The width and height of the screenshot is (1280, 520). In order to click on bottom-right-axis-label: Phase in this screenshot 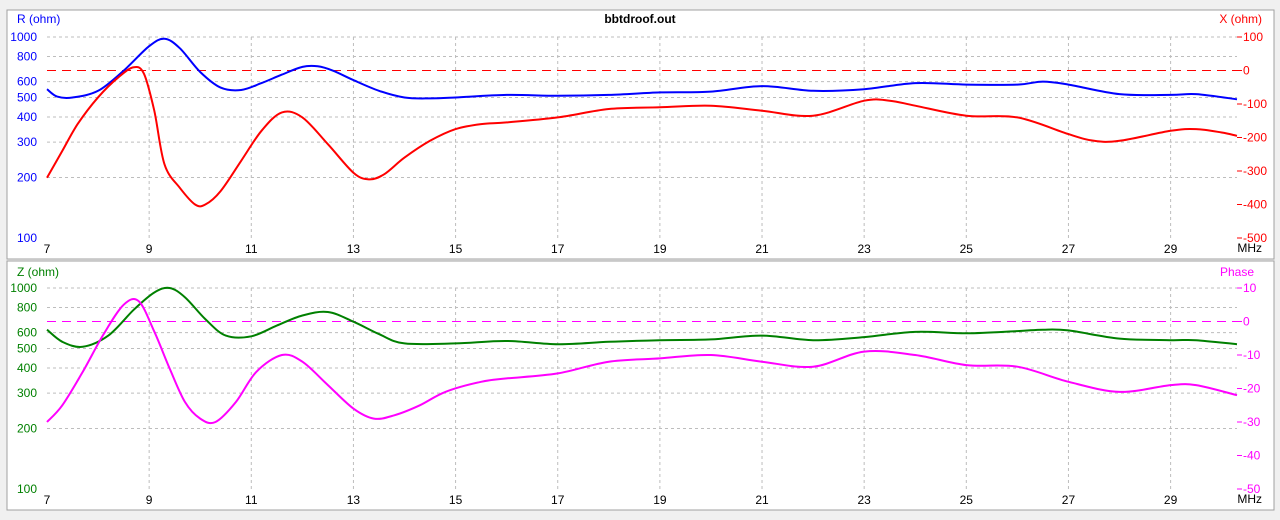, I will do `click(1237, 272)`.